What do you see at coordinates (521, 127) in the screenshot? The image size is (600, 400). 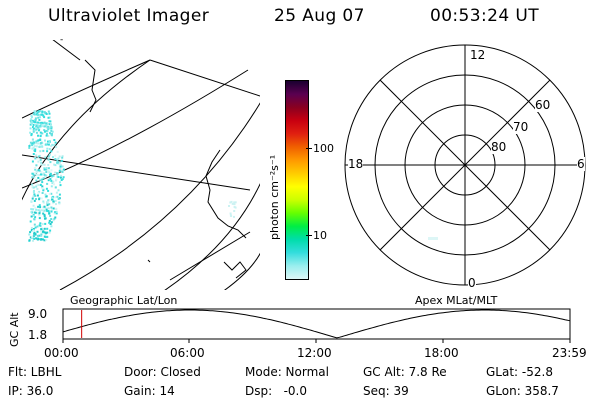 I see `mlat-label-70: 70` at bounding box center [521, 127].